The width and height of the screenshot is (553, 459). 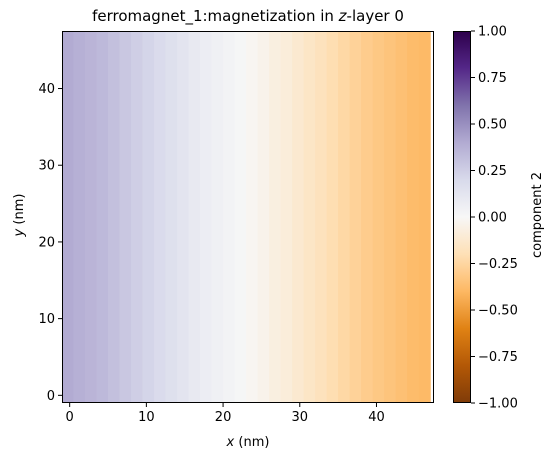 I want to click on x-tick-label: 10, so click(x=146, y=417).